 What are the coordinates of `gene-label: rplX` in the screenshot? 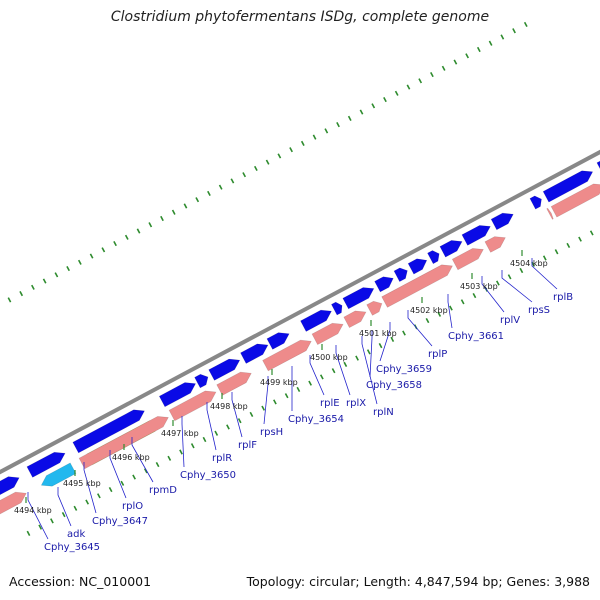 It's located at (356, 403).